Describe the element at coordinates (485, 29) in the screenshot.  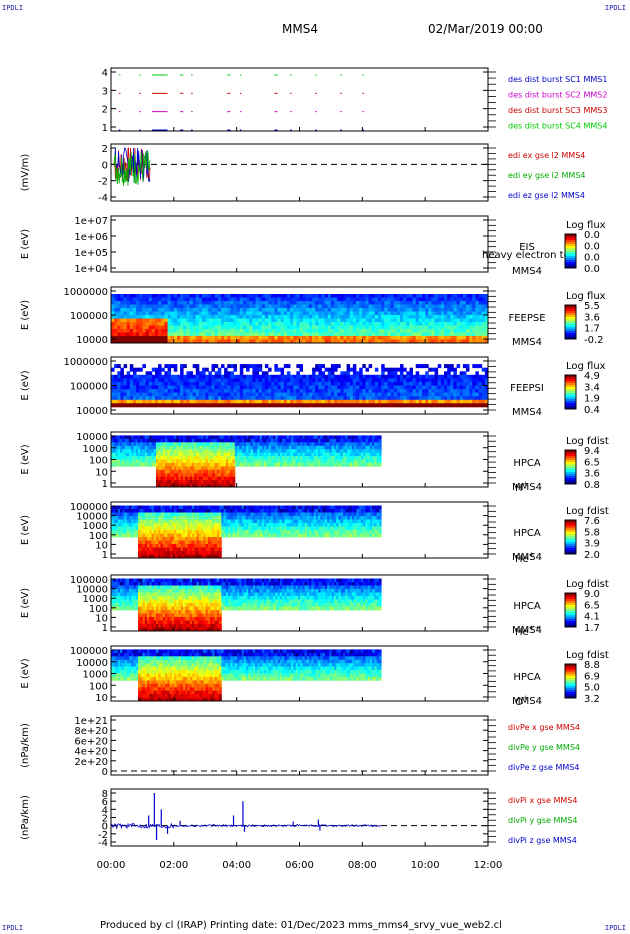
I see `date-title: 02/Mar/2019 00:00` at that location.